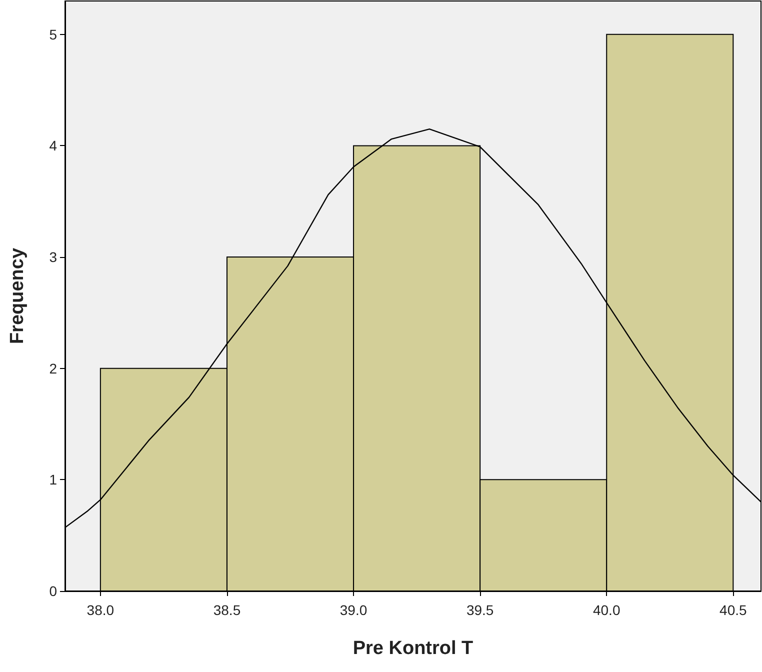  What do you see at coordinates (413, 648) in the screenshot?
I see `x-axis-title: Pre Kontrol T` at bounding box center [413, 648].